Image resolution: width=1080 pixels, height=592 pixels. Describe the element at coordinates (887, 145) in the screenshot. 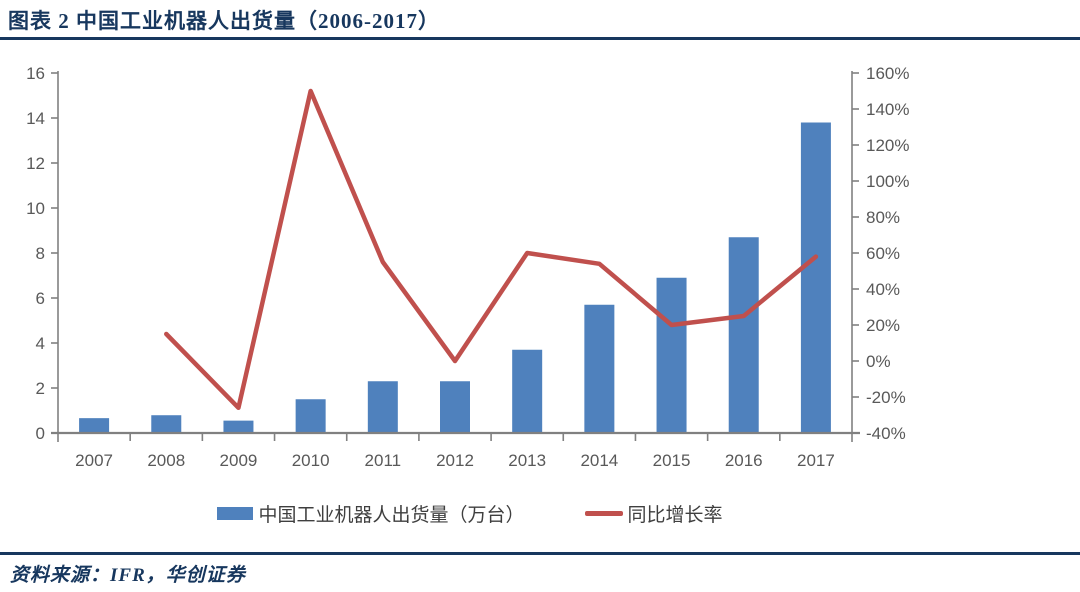

I see `right-tick-label: 120%` at that location.